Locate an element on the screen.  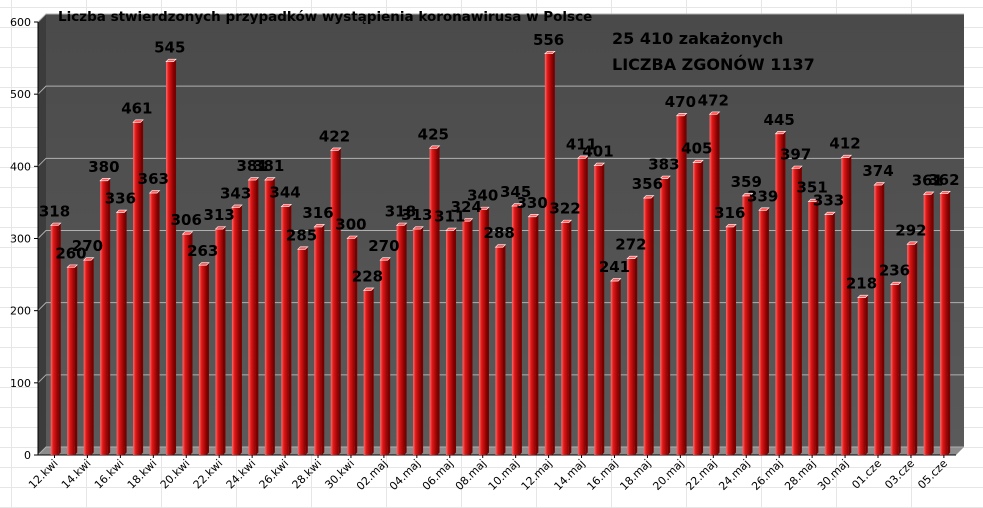
data-label: 336 is located at coordinates (120, 199).